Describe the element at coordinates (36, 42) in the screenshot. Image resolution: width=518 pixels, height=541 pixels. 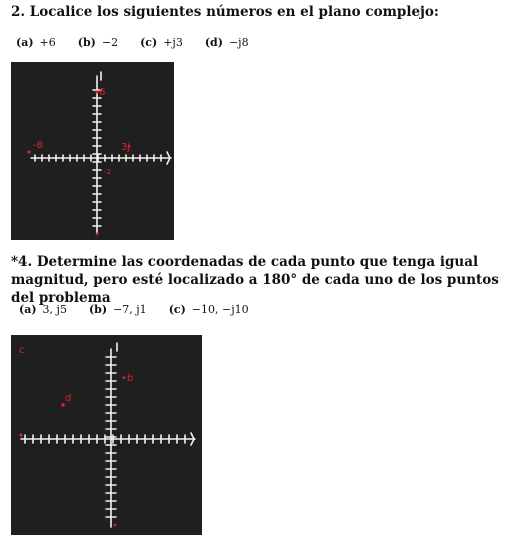
I see `part-a: (a) +6` at that location.